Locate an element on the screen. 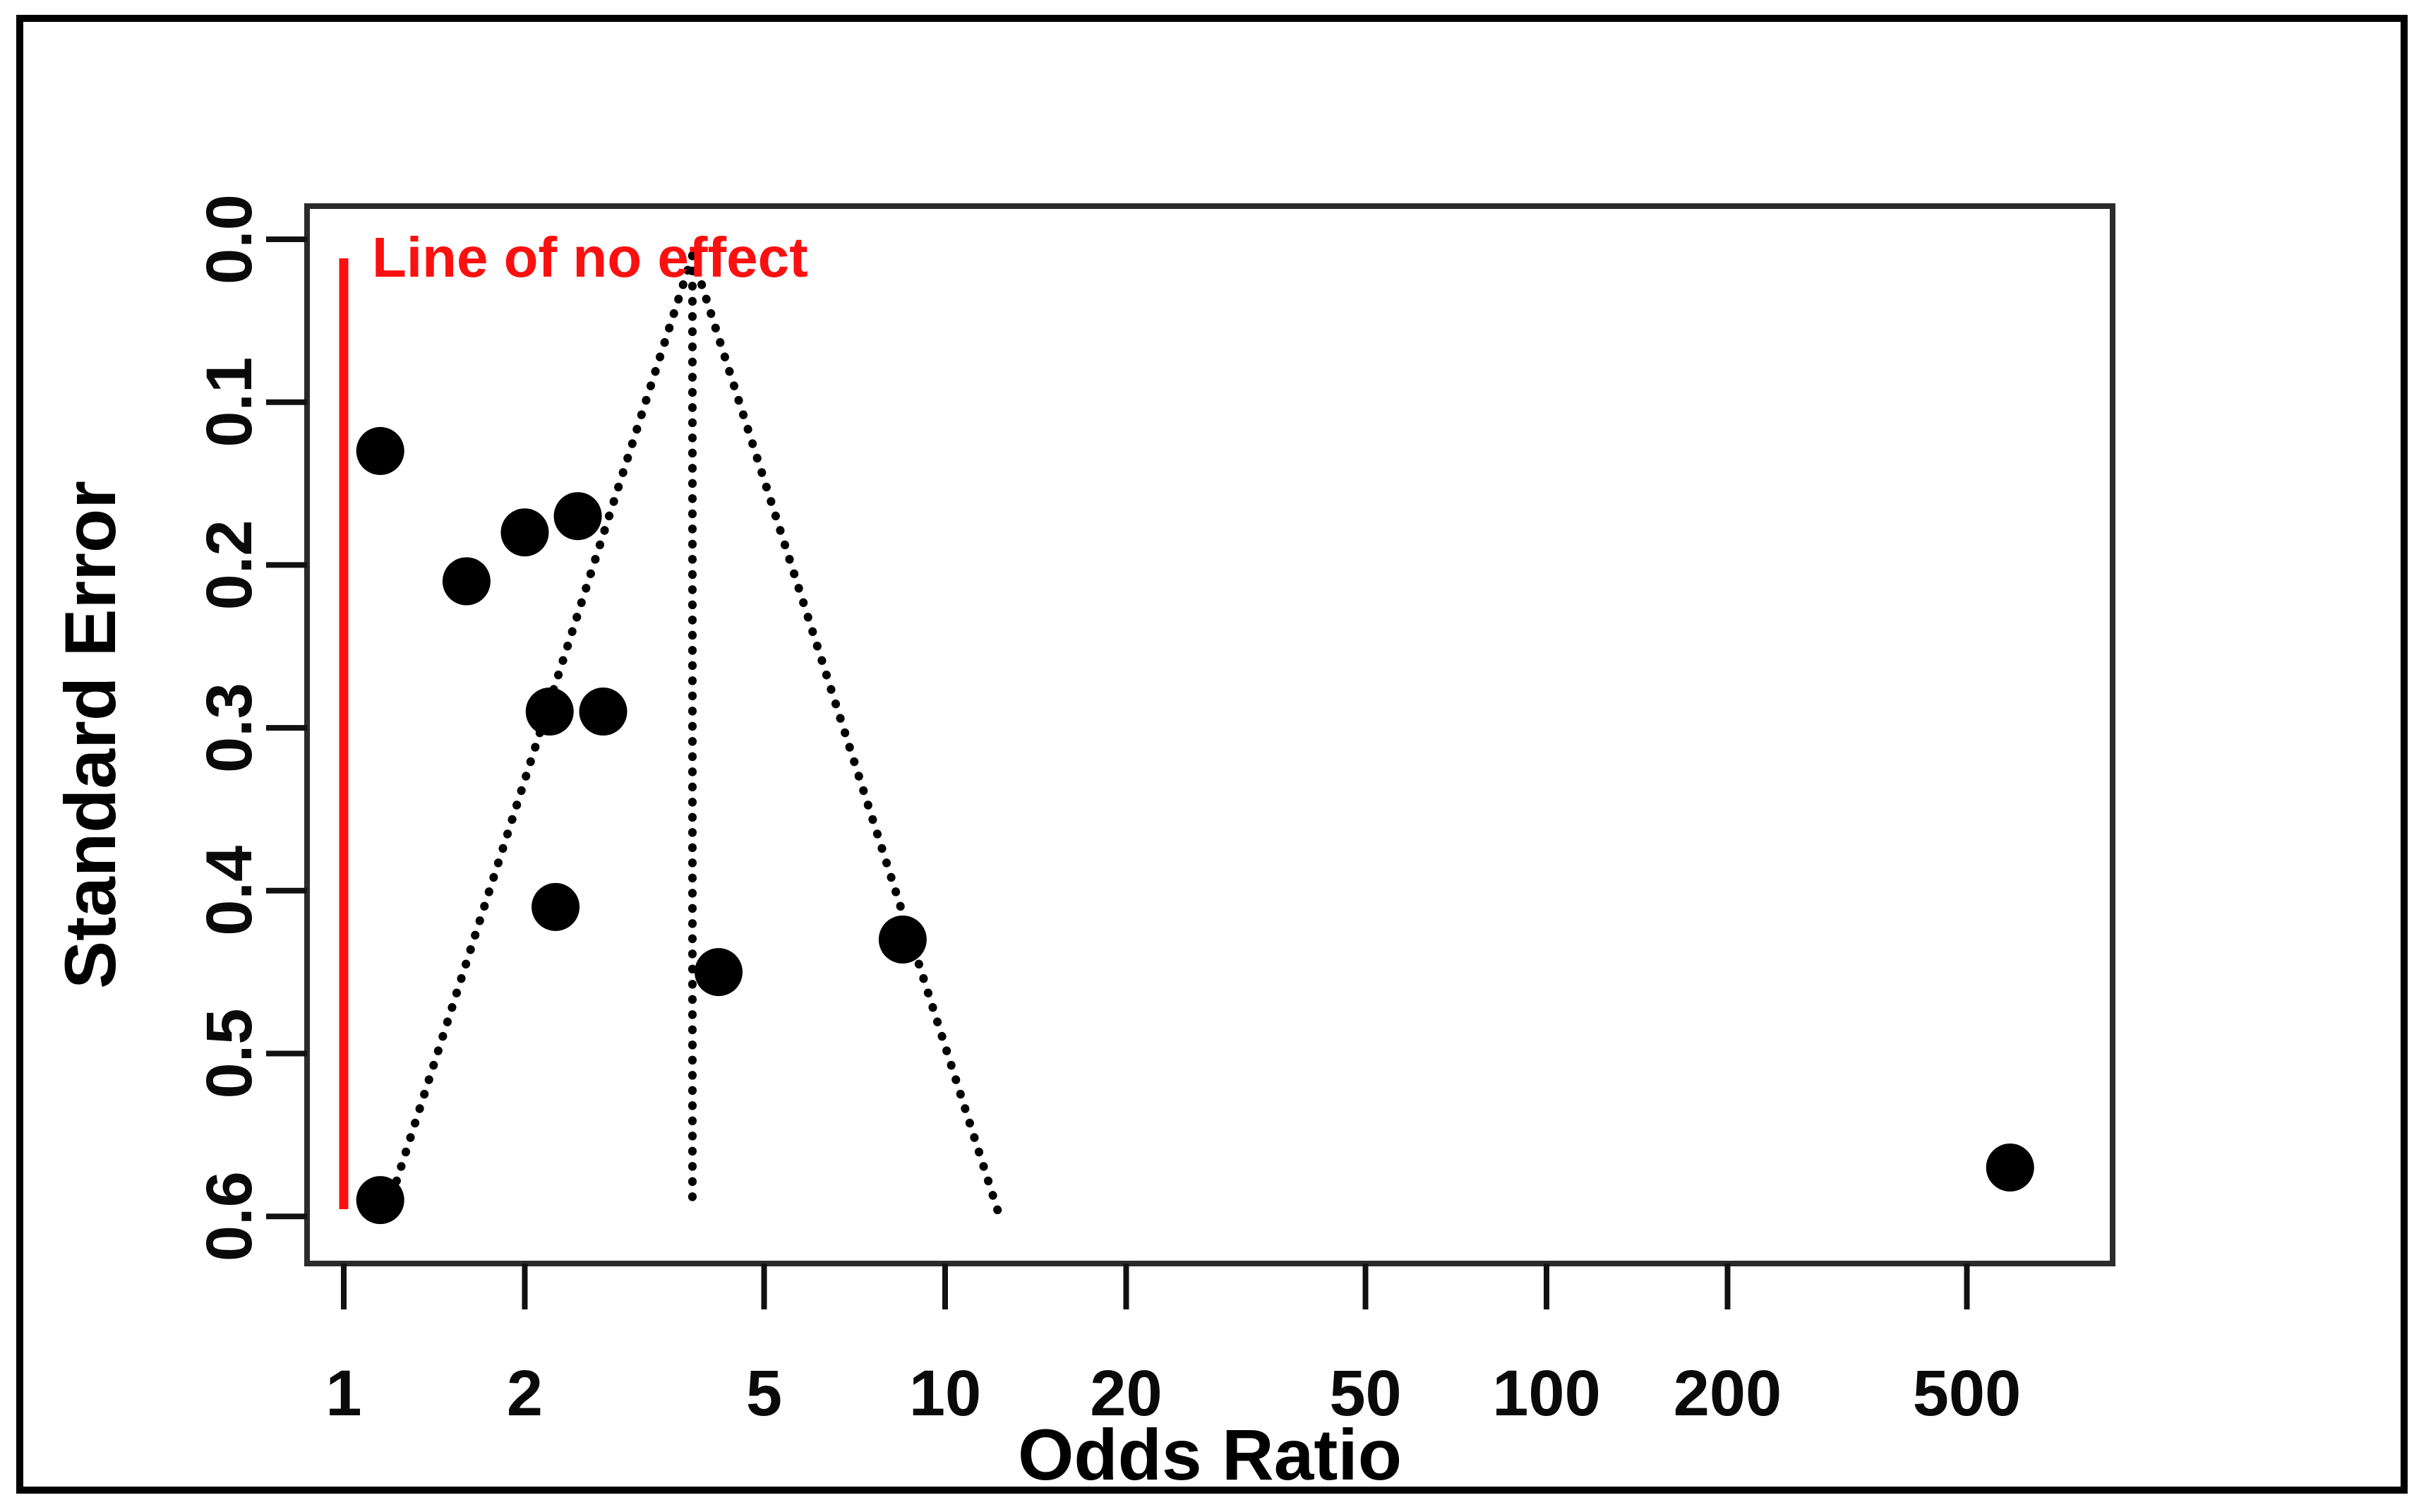  x-tick-label: 200 is located at coordinates (1728, 1393).